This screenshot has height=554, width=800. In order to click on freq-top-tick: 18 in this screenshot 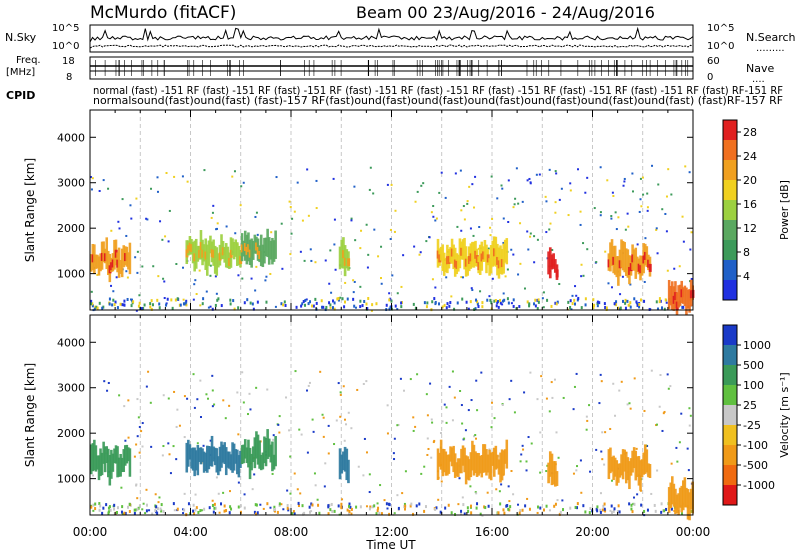, I will do `click(68, 61)`.